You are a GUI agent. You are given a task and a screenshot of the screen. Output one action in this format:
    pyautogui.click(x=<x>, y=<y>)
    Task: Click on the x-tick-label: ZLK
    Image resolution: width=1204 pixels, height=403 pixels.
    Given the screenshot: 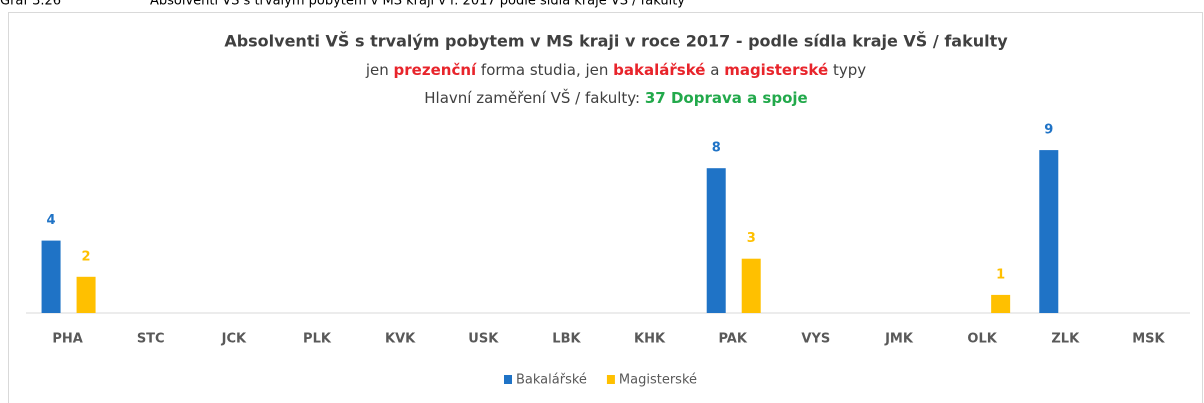 What is the action you would take?
    pyautogui.click(x=1065, y=339)
    